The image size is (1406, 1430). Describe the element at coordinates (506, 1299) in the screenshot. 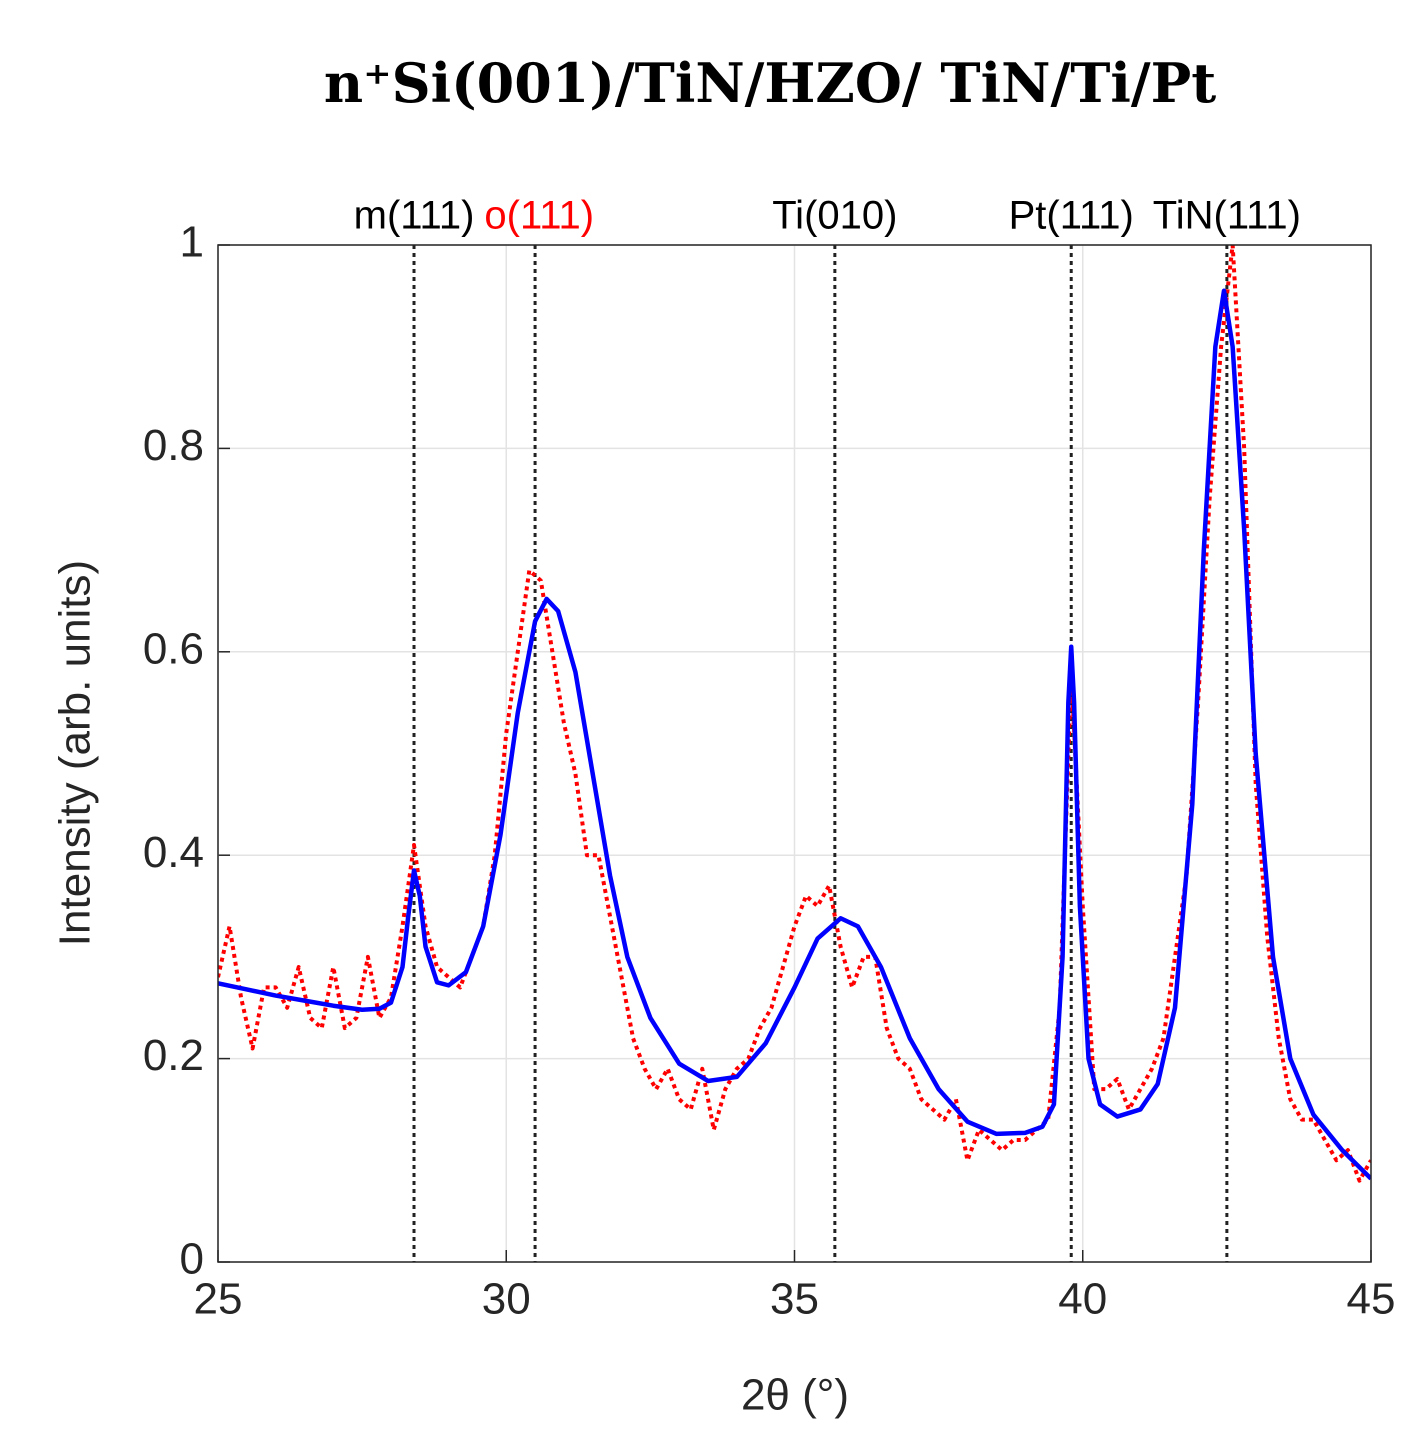

I see `x-tick-label: 30` at that location.